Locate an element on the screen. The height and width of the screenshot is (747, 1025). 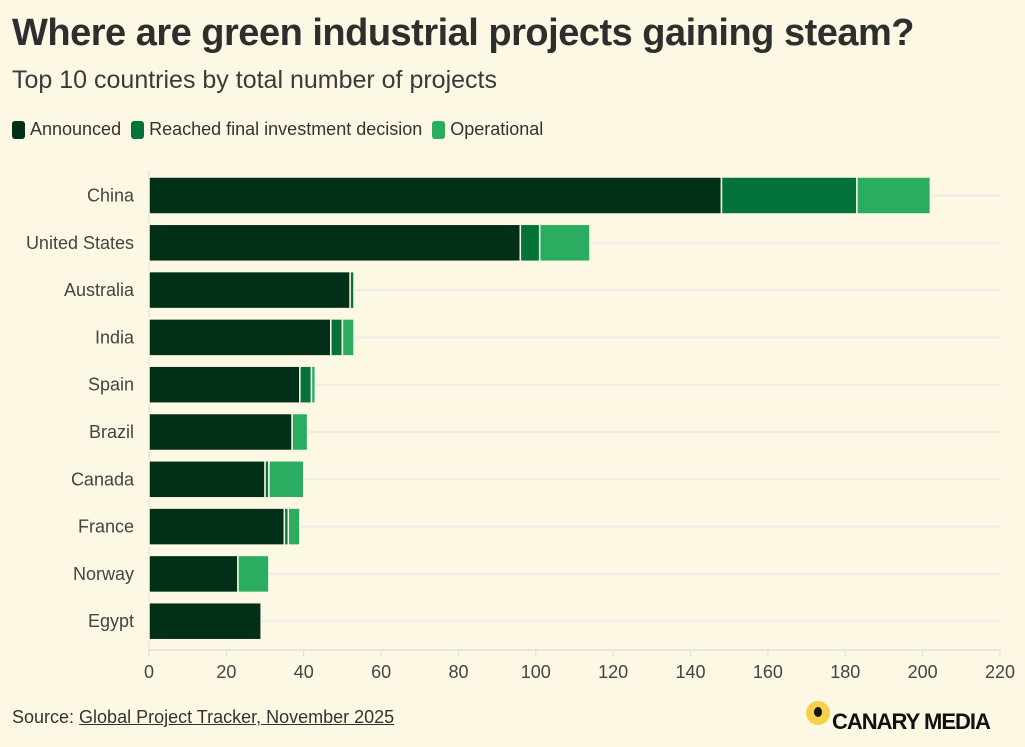
legend-label: Announced is located at coordinates (76, 129).